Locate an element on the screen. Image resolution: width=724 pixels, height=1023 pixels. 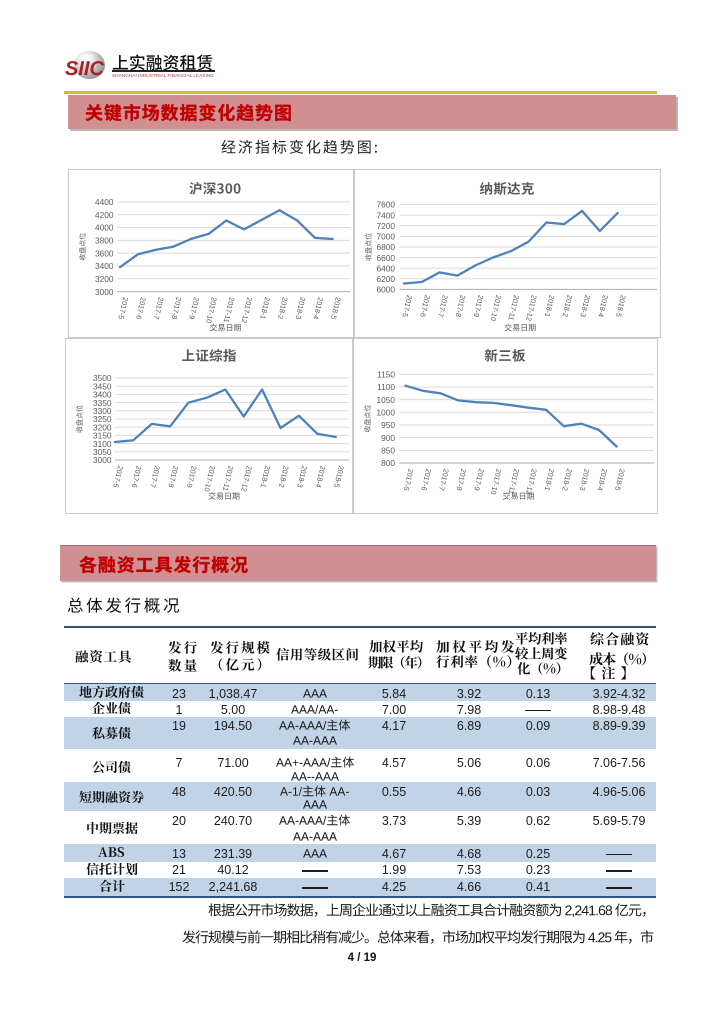
svg-text: 1050 is located at coordinates (386, 400).